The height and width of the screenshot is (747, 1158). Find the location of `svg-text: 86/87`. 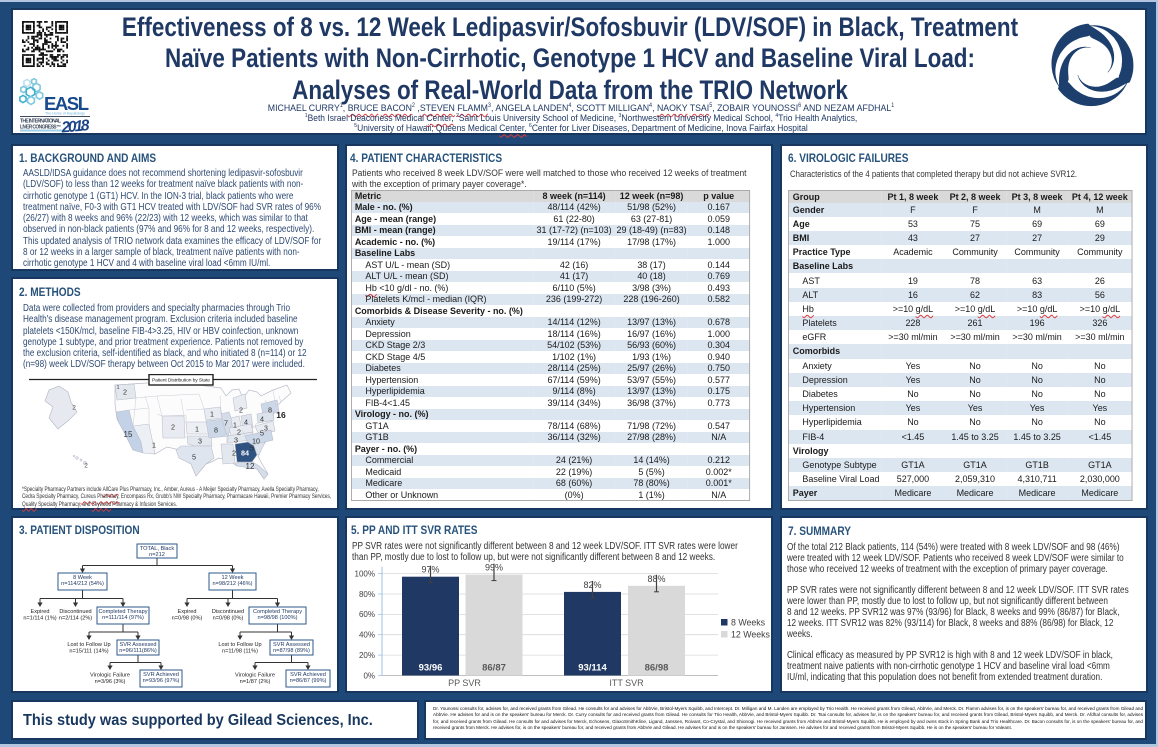

svg-text: 86/87 is located at coordinates (494, 668).